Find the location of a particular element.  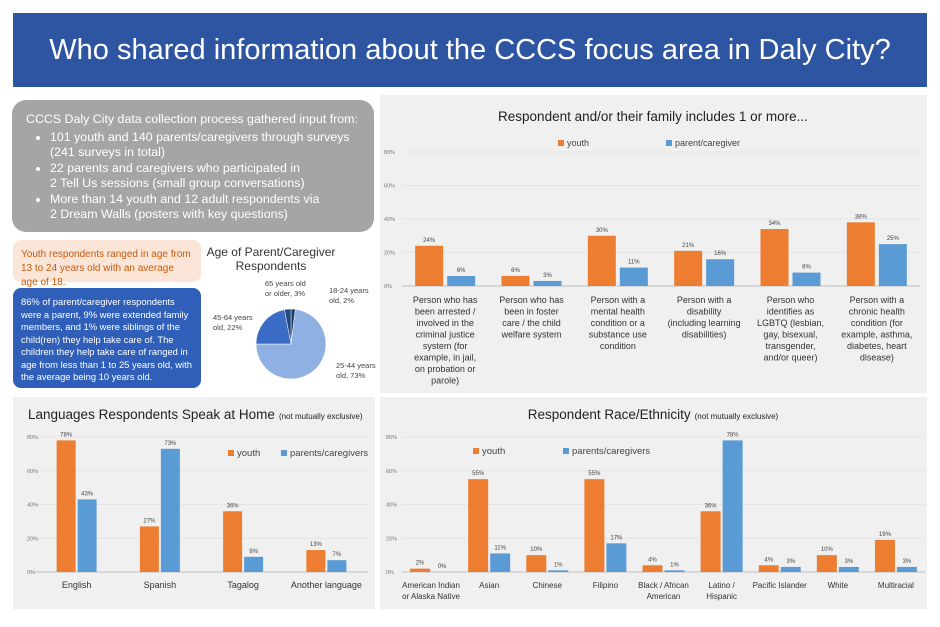

category-label: Filipino is located at coordinates (606, 585).